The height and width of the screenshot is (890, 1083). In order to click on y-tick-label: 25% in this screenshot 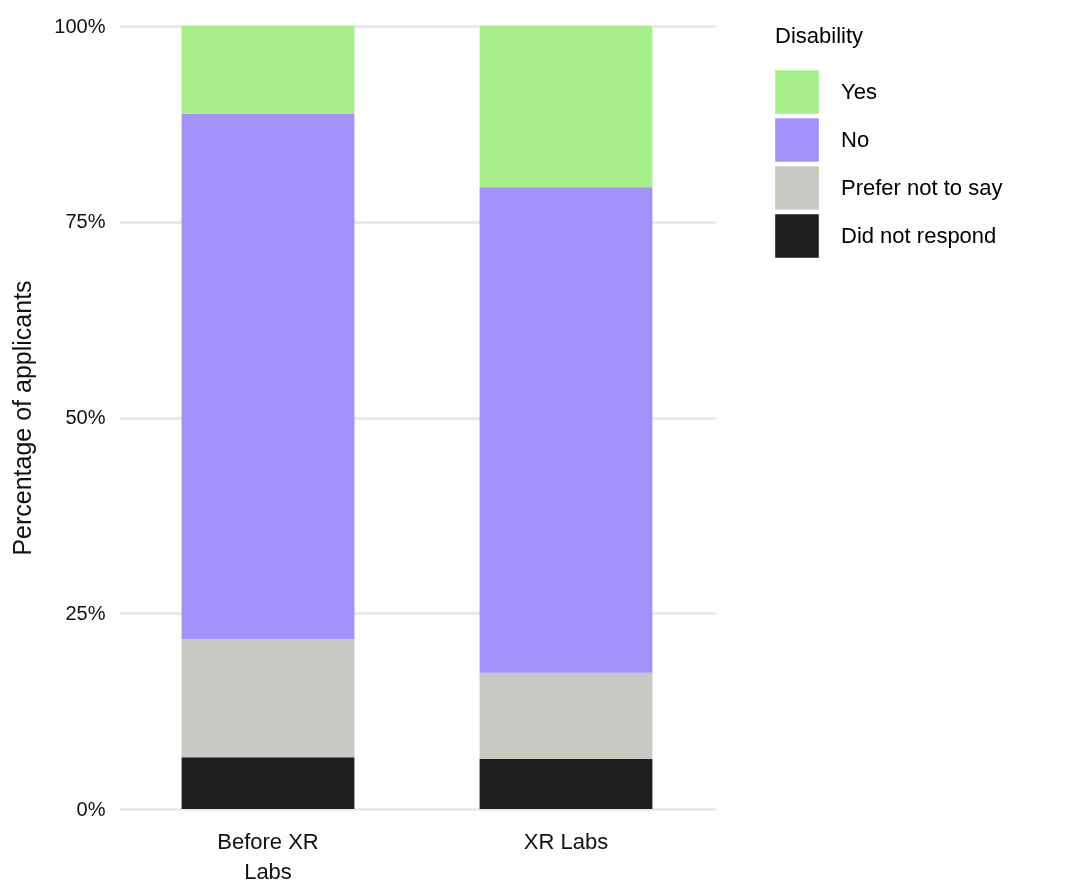, I will do `click(85, 612)`.